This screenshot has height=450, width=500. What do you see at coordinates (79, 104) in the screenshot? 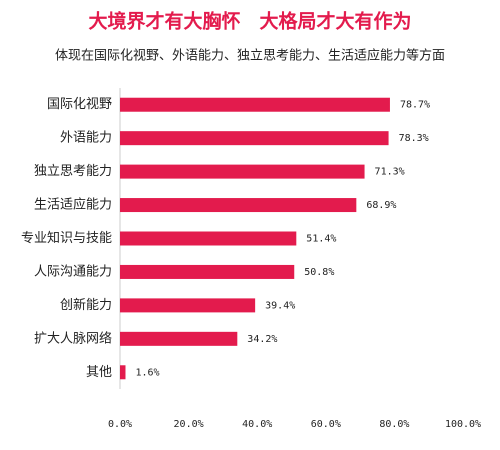
I see `y-tick-label: 国际化视野` at bounding box center [79, 104].